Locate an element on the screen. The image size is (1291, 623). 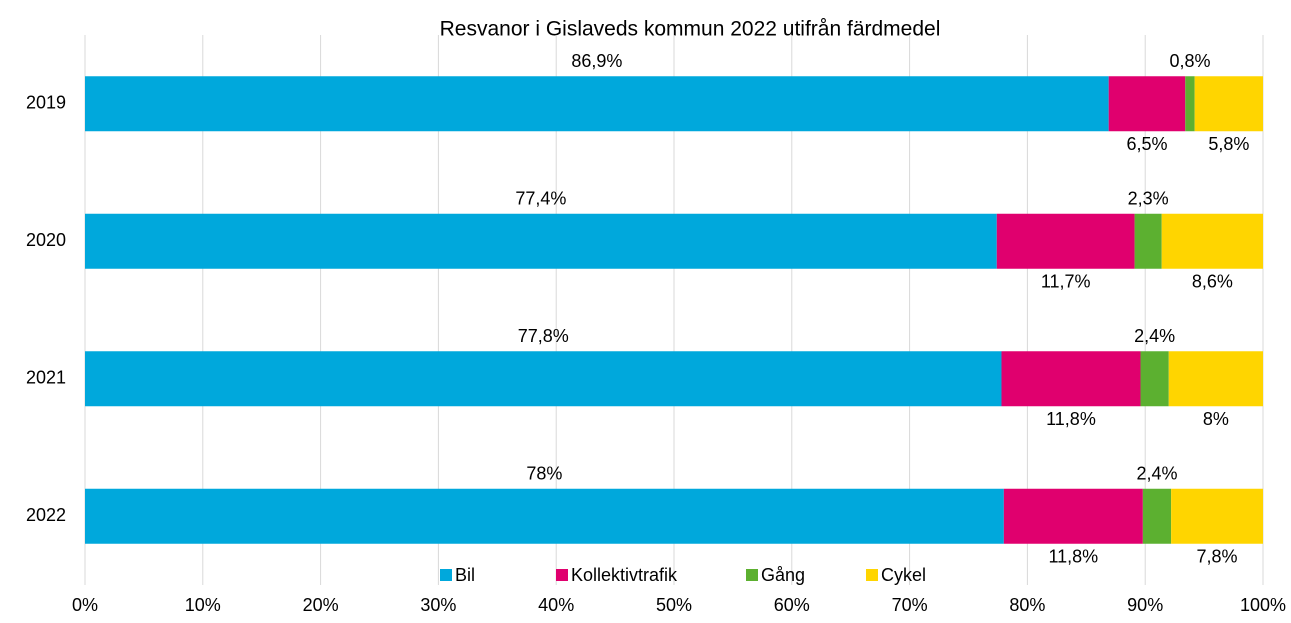
y-tick-label: 2021 is located at coordinates (46, 378).